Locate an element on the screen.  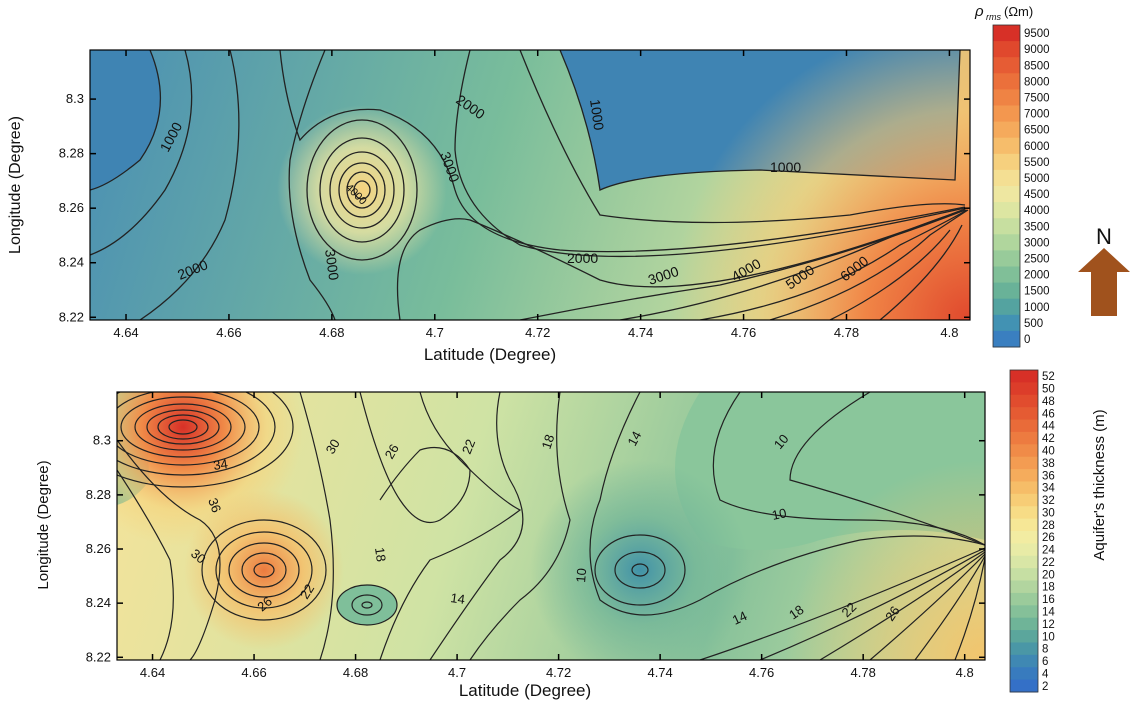
bottom-x-tick-label: 4.78 is located at coordinates (863, 672).